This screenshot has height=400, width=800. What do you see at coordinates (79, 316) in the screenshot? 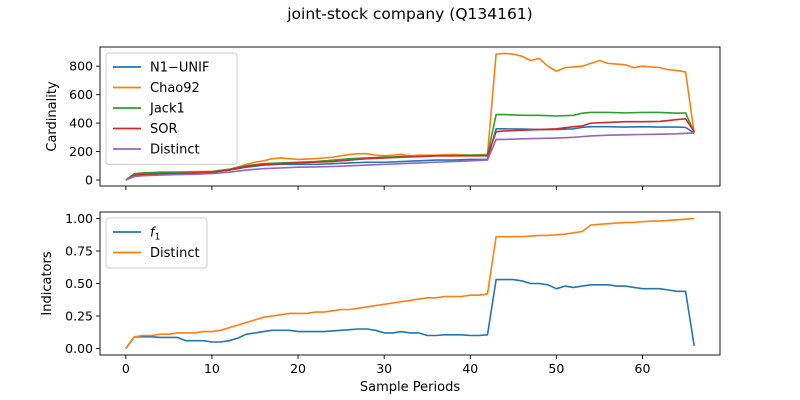
I see `y-tick-label: 0.25` at bounding box center [79, 316].